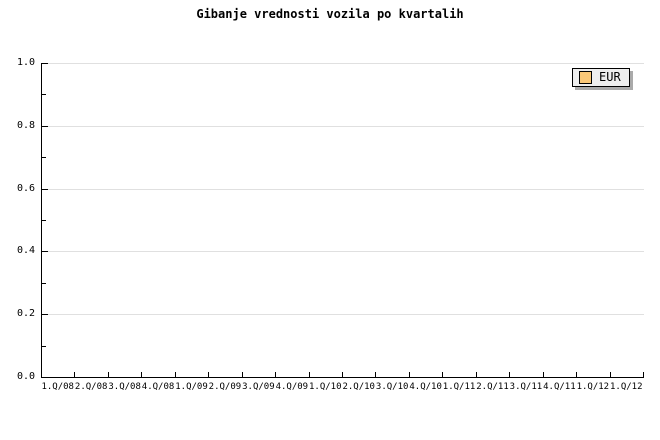 This screenshot has height=440, width=660. What do you see at coordinates (330, 14) in the screenshot?
I see `chart-title: Gibanje vrednosti vozila po kvartalih` at bounding box center [330, 14].